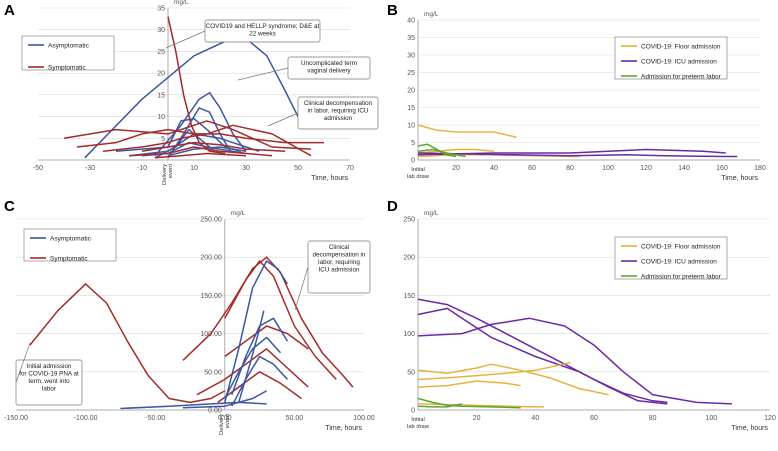 Image resolution: width=778 pixels, height=451 pixels. What do you see at coordinates (90, 168) in the screenshot?
I see `x-tick-label: -30` at bounding box center [90, 168].